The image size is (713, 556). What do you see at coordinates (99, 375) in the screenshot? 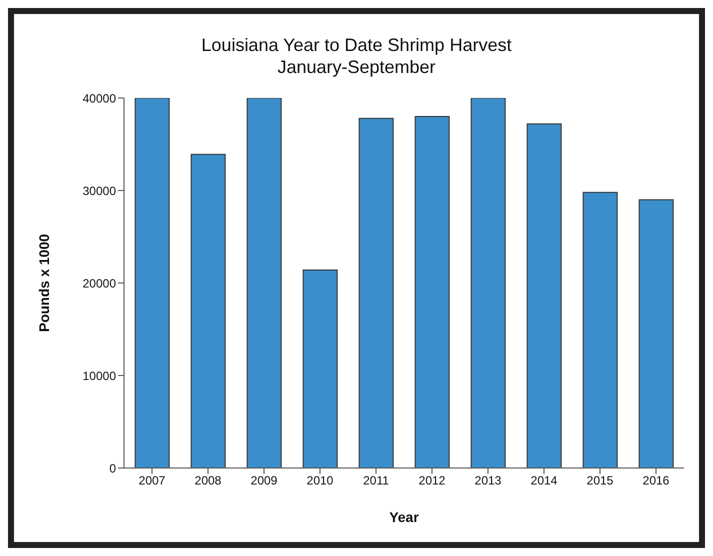
I see `y-tick-label: 10000` at bounding box center [99, 375].